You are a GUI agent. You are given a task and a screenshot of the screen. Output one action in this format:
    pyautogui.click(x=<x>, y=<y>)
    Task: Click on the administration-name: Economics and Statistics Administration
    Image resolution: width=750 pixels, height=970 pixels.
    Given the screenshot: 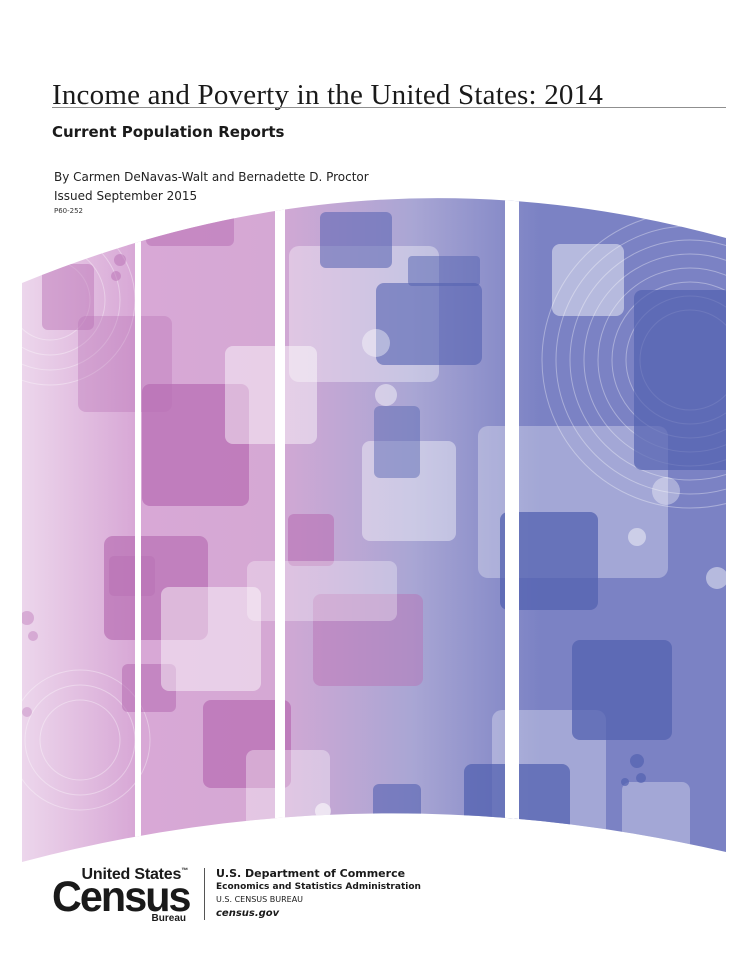 What is the action you would take?
    pyautogui.click(x=318, y=887)
    